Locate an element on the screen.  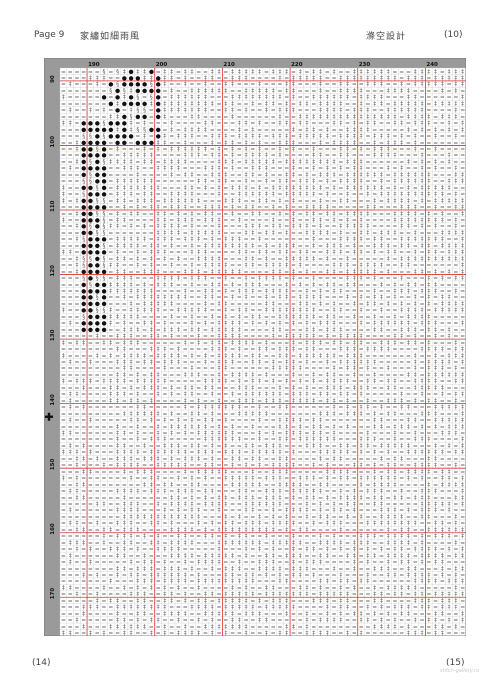
stitch-symbol: § is located at coordinates (124, 92).